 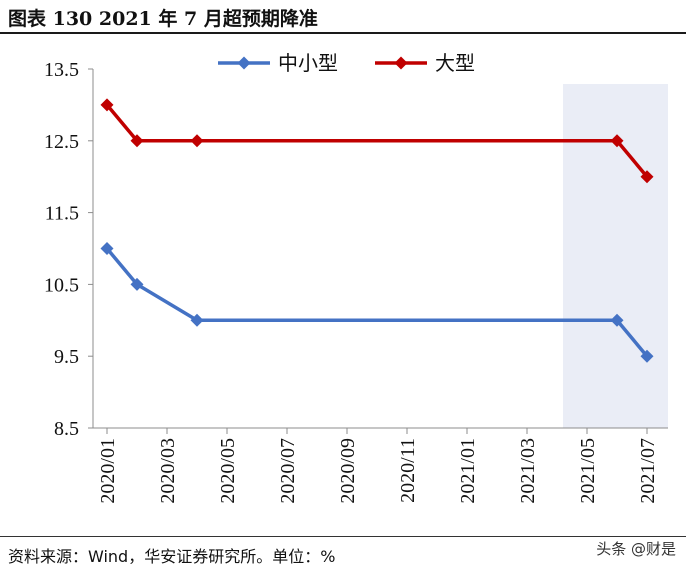 I want to click on x-tick-label: 2020/01, so click(x=108, y=471).